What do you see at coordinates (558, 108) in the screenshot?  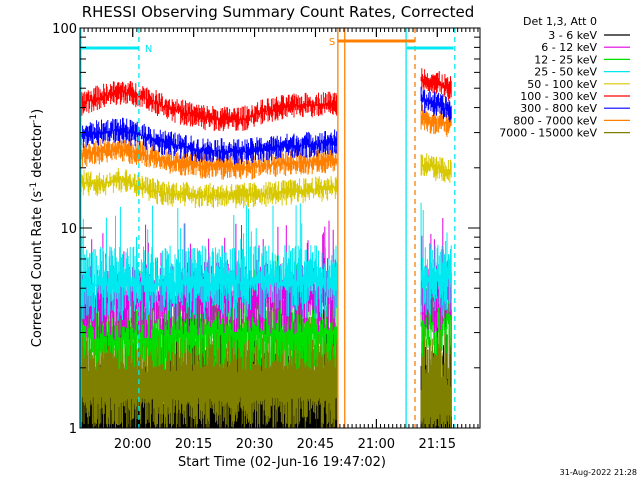 I see `legend-entry-label: 300 - 800 keV` at bounding box center [558, 108].